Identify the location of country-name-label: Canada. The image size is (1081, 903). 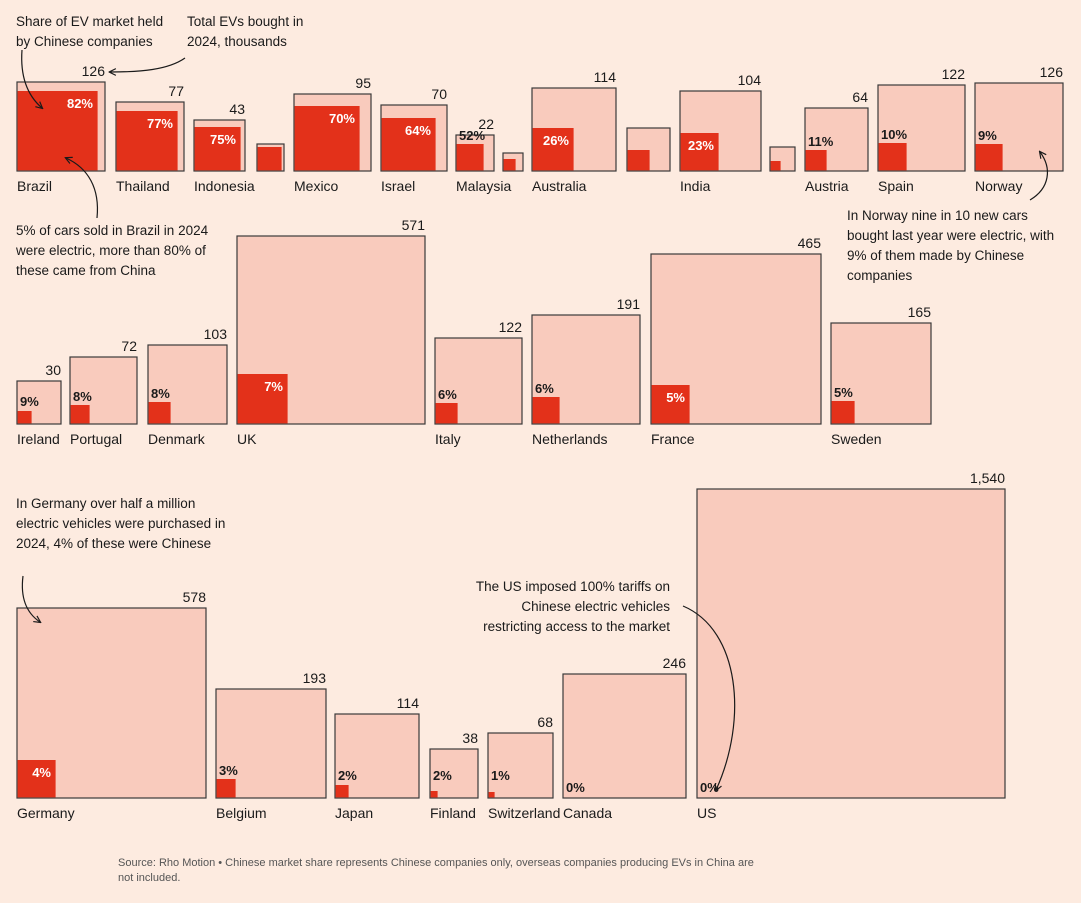
(587, 813).